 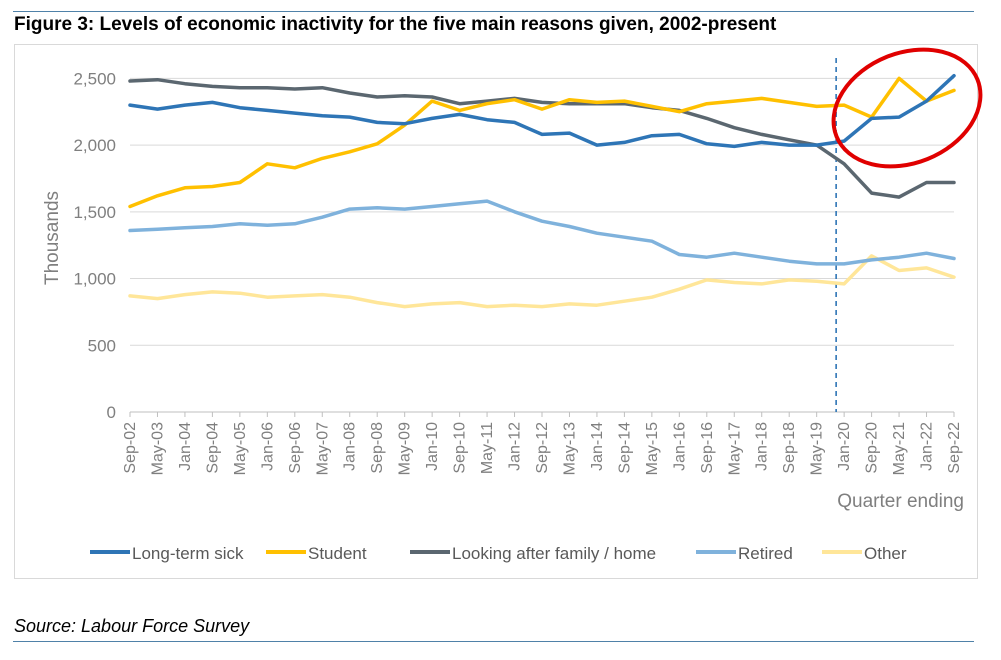 What do you see at coordinates (542, 448) in the screenshot?
I see `x-tick-label: Sep-12` at bounding box center [542, 448].